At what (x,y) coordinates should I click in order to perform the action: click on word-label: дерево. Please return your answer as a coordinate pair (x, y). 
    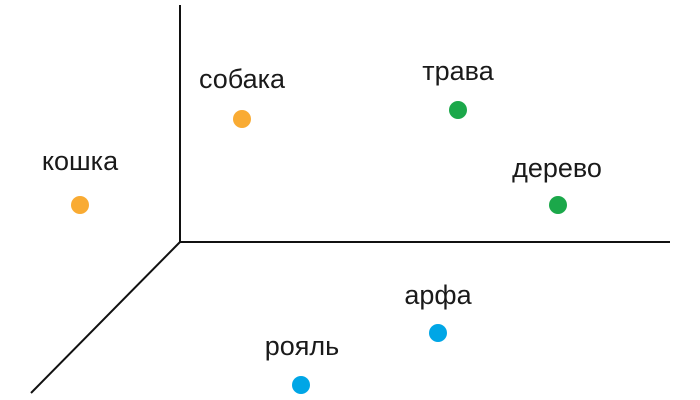
    Looking at the image, I should click on (557, 168).